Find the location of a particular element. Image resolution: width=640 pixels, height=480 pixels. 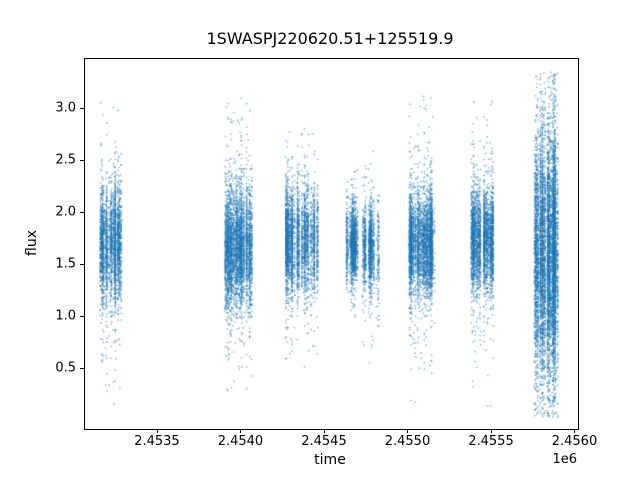

x-tick-label: 2.4555 is located at coordinates (491, 441).